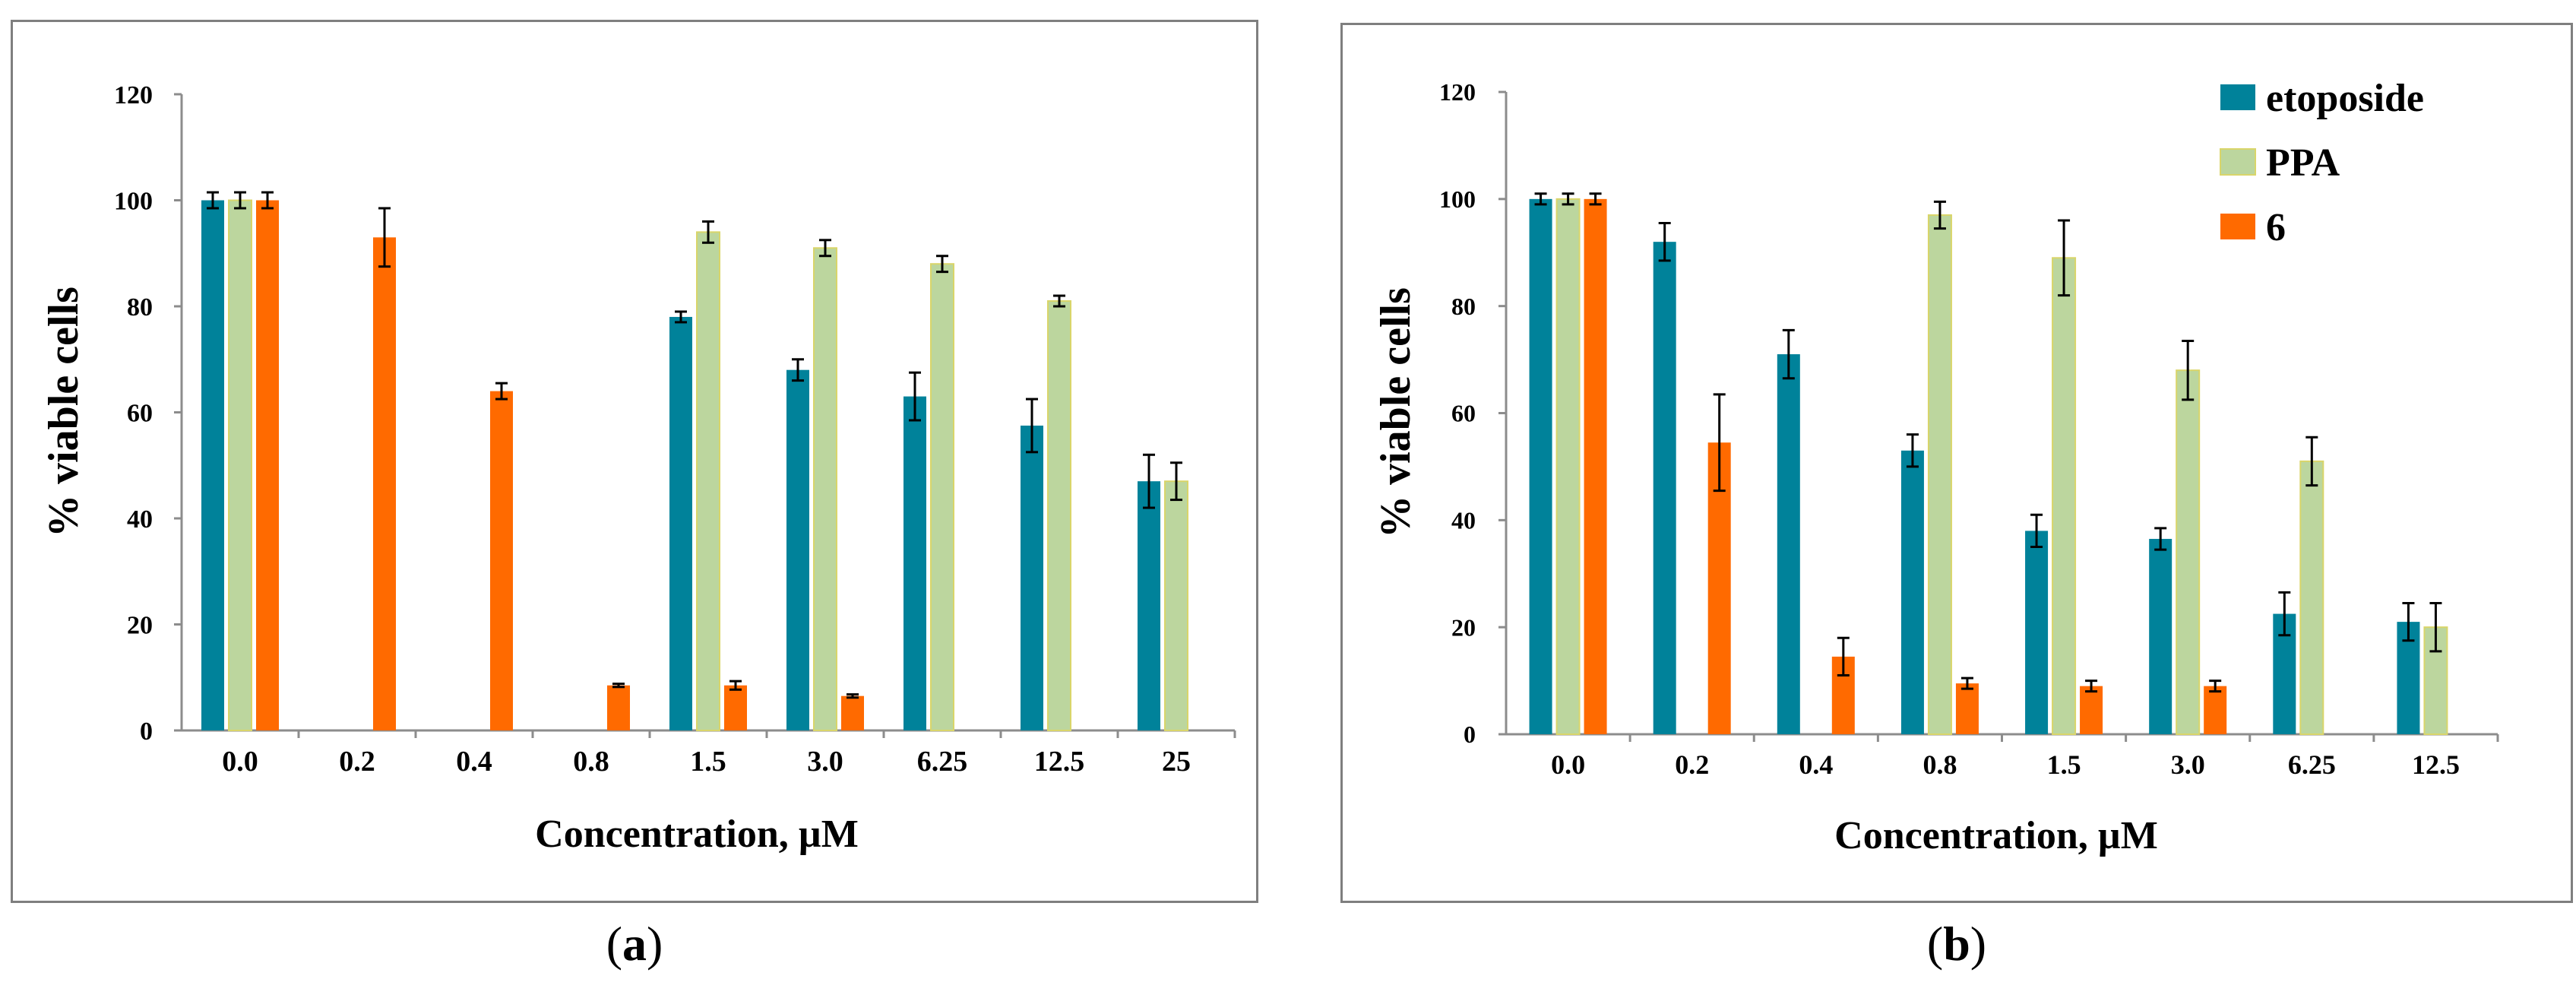 This screenshot has height=998, width=2576. What do you see at coordinates (2238, 97) in the screenshot?
I see `legend-swatch-etoposide` at bounding box center [2238, 97].